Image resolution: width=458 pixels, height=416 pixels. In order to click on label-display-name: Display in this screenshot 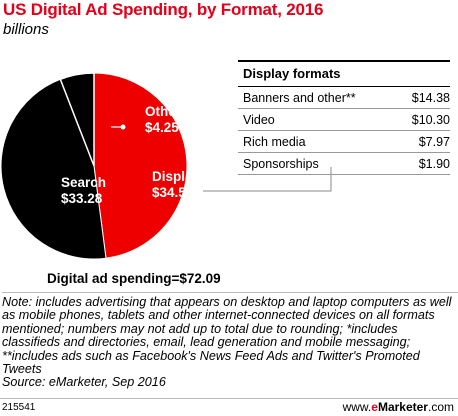, I will do `click(176, 176)`.